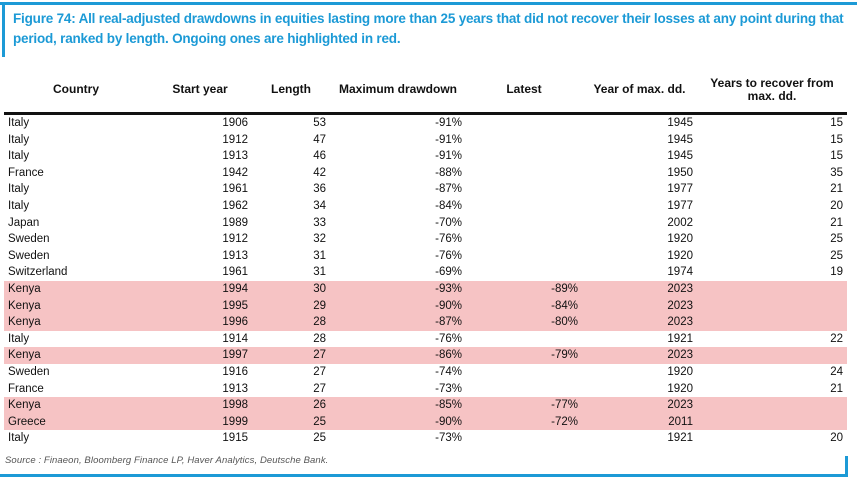 This screenshot has width=857, height=483. Describe the element at coordinates (291, 405) in the screenshot. I see `cell-length: 26` at that location.